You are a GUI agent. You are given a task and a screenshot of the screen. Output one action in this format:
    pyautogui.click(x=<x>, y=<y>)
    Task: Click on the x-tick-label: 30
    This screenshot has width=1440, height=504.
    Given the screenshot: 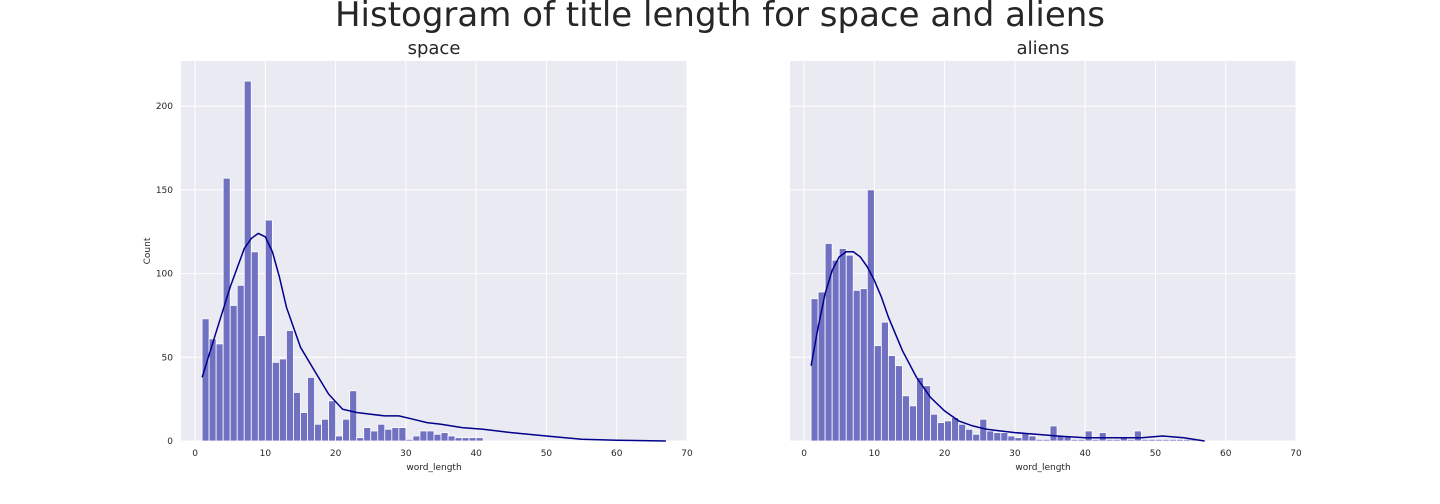 What is the action you would take?
    pyautogui.click(x=406, y=454)
    